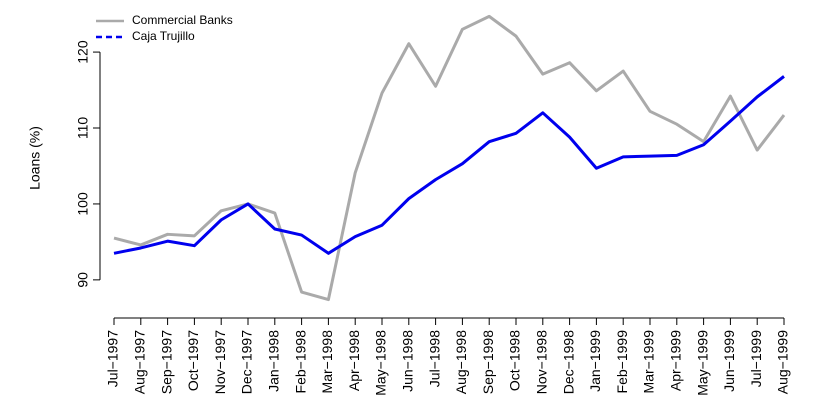  I want to click on x-tick-label: Jul−1999, so click(756, 358).